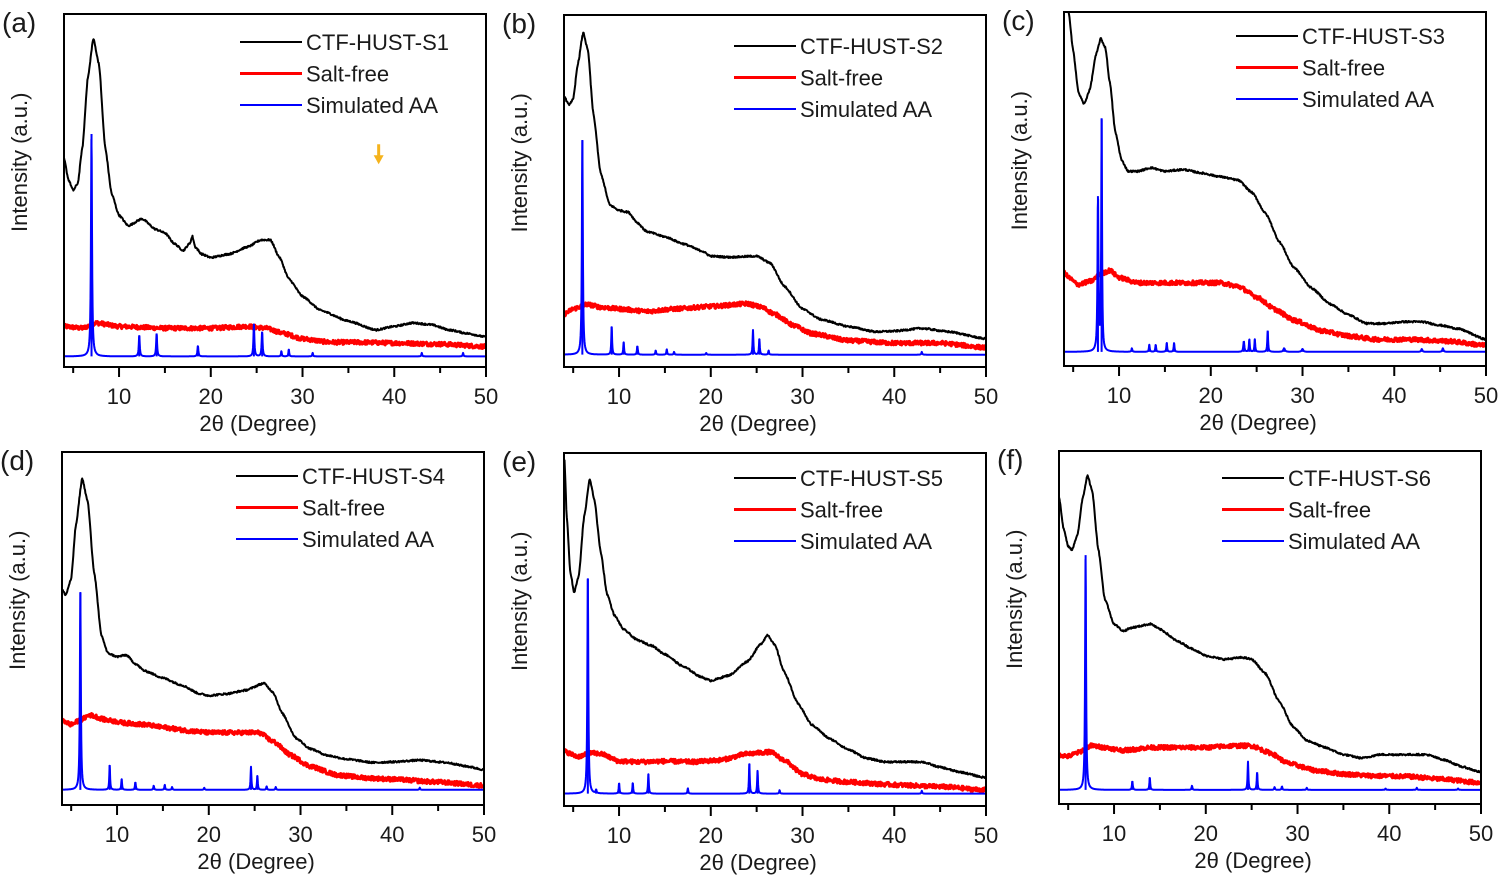 The image size is (1500, 885). I want to click on legend-label: CTF-HUST-S2, so click(871, 46).